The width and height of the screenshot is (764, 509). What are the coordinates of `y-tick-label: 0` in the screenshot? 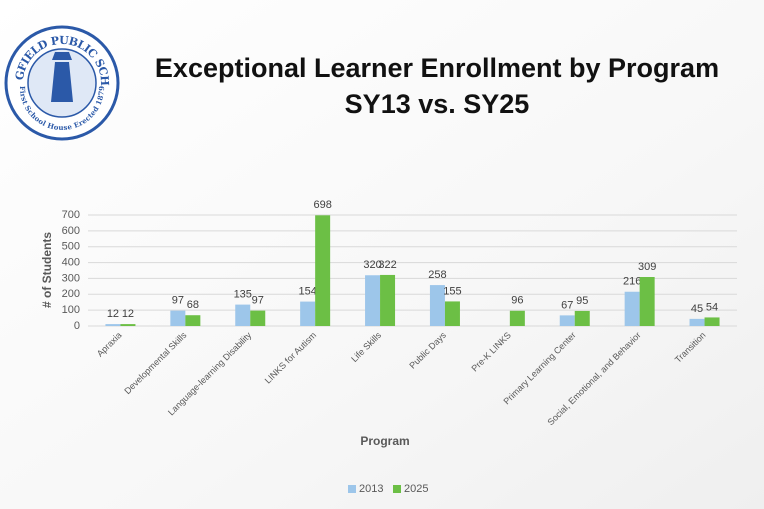 It's located at (77, 326).